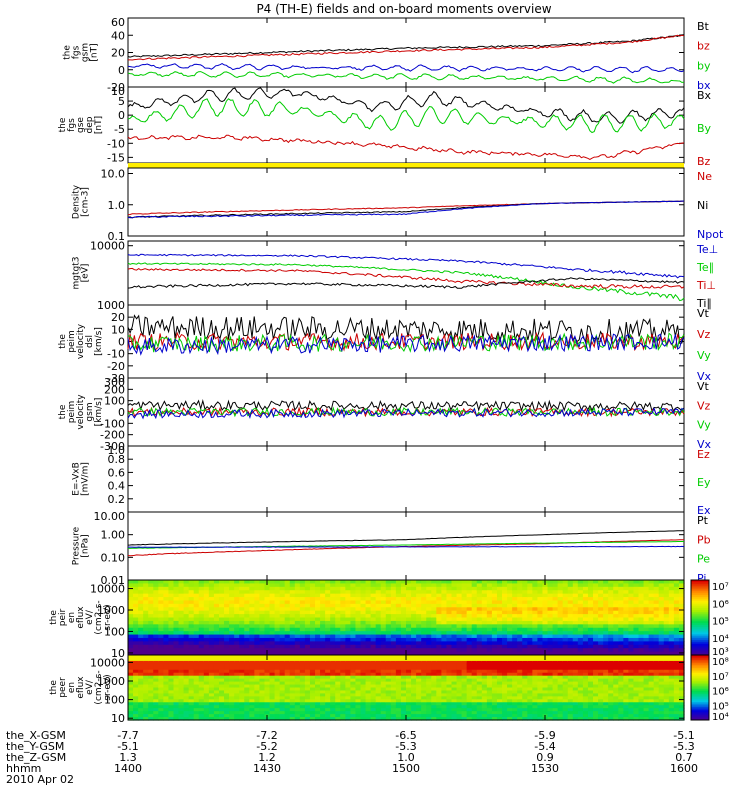  What do you see at coordinates (116, 157) in the screenshot?
I see `y-tick-label: -15` at bounding box center [116, 157].